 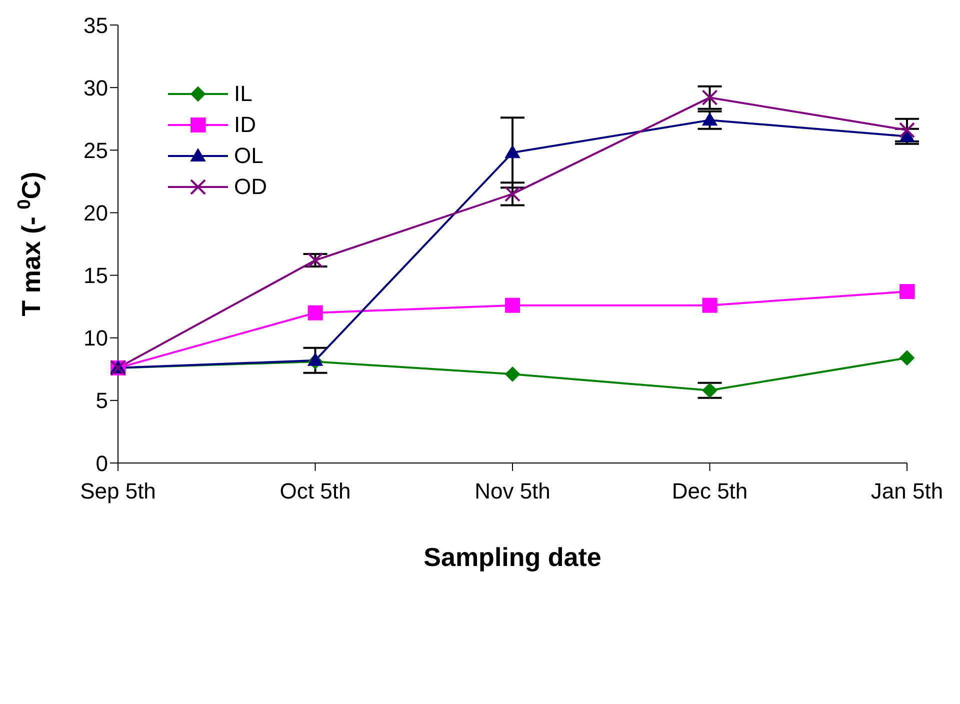 What do you see at coordinates (710, 491) in the screenshot?
I see `x-tick-label: Dec 5th` at bounding box center [710, 491].